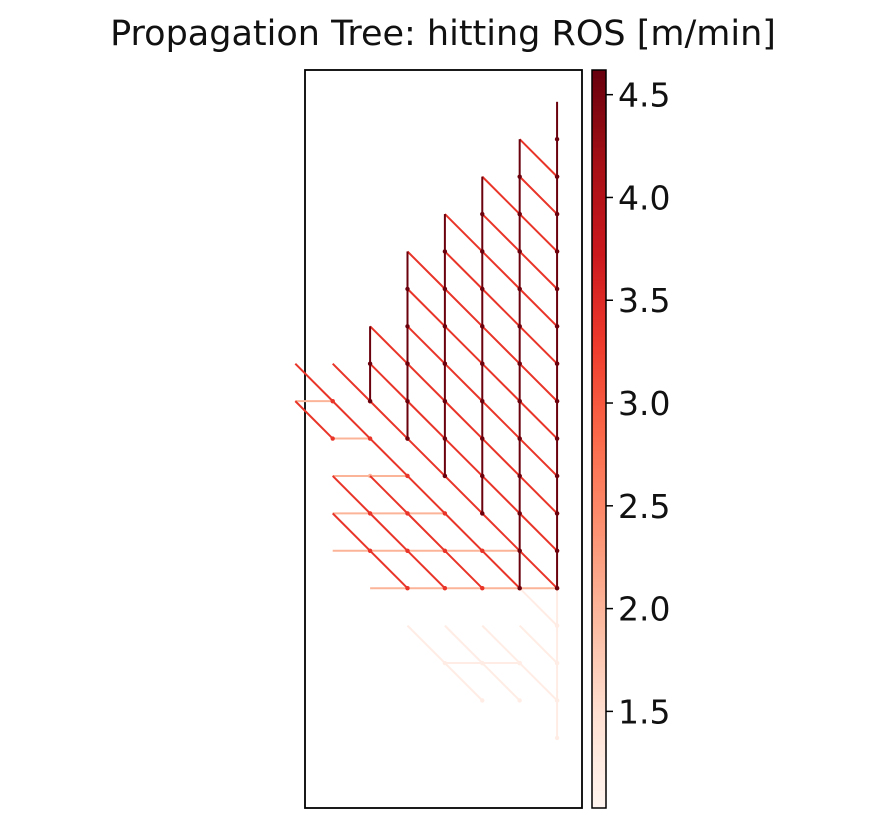  What do you see at coordinates (644, 300) in the screenshot?
I see `colorbar-tick-label: 3.5` at bounding box center [644, 300].